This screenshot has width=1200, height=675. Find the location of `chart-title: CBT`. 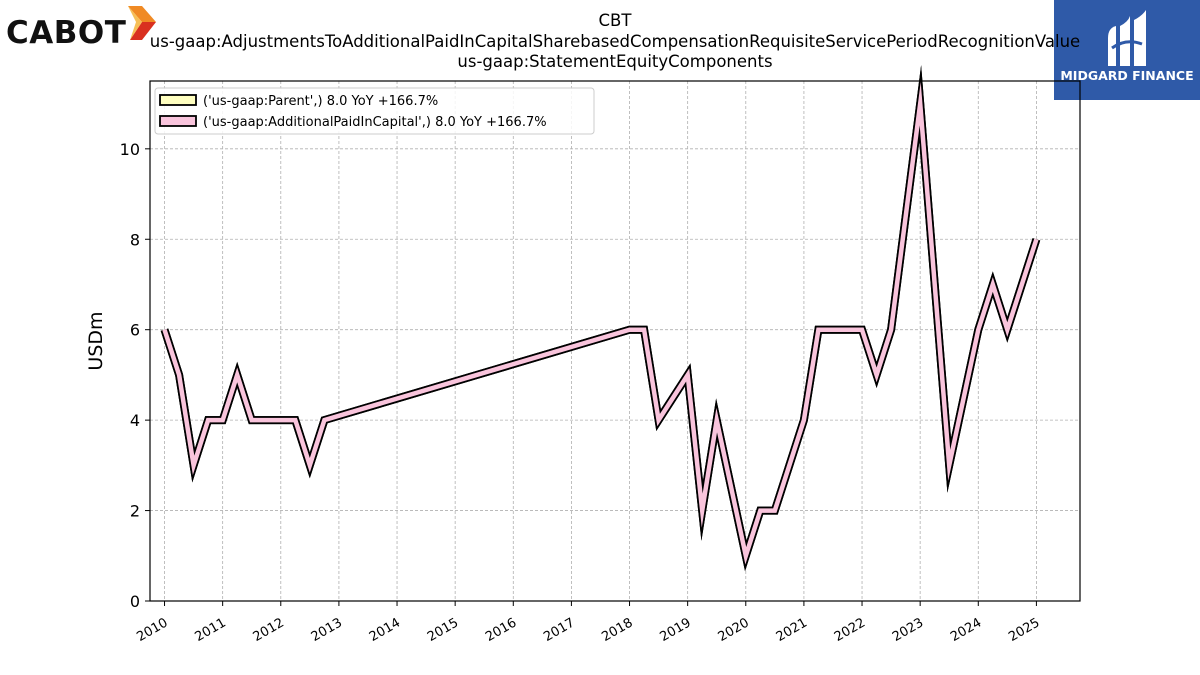

chart-title: CBT is located at coordinates (615, 20).